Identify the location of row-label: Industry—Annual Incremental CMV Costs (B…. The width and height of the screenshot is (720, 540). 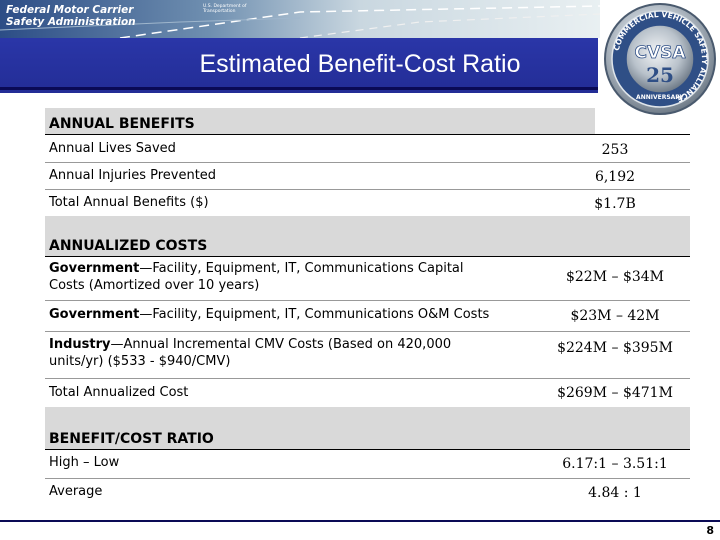
(250, 345).